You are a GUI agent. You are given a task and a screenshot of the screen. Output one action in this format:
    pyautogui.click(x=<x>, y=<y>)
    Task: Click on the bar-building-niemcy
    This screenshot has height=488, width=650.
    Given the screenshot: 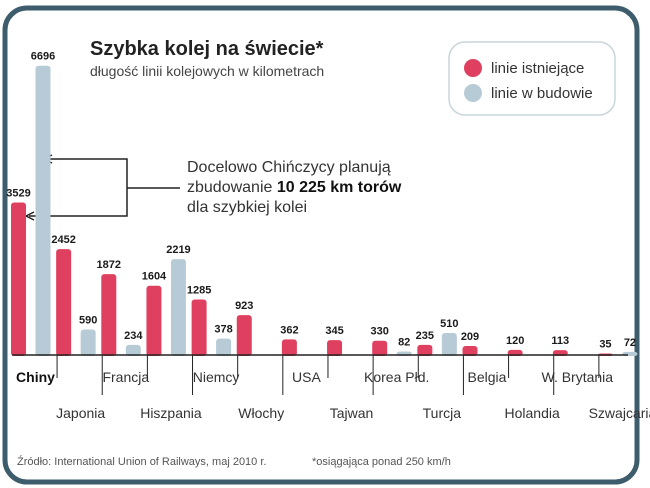 What is the action you would take?
    pyautogui.click(x=224, y=347)
    